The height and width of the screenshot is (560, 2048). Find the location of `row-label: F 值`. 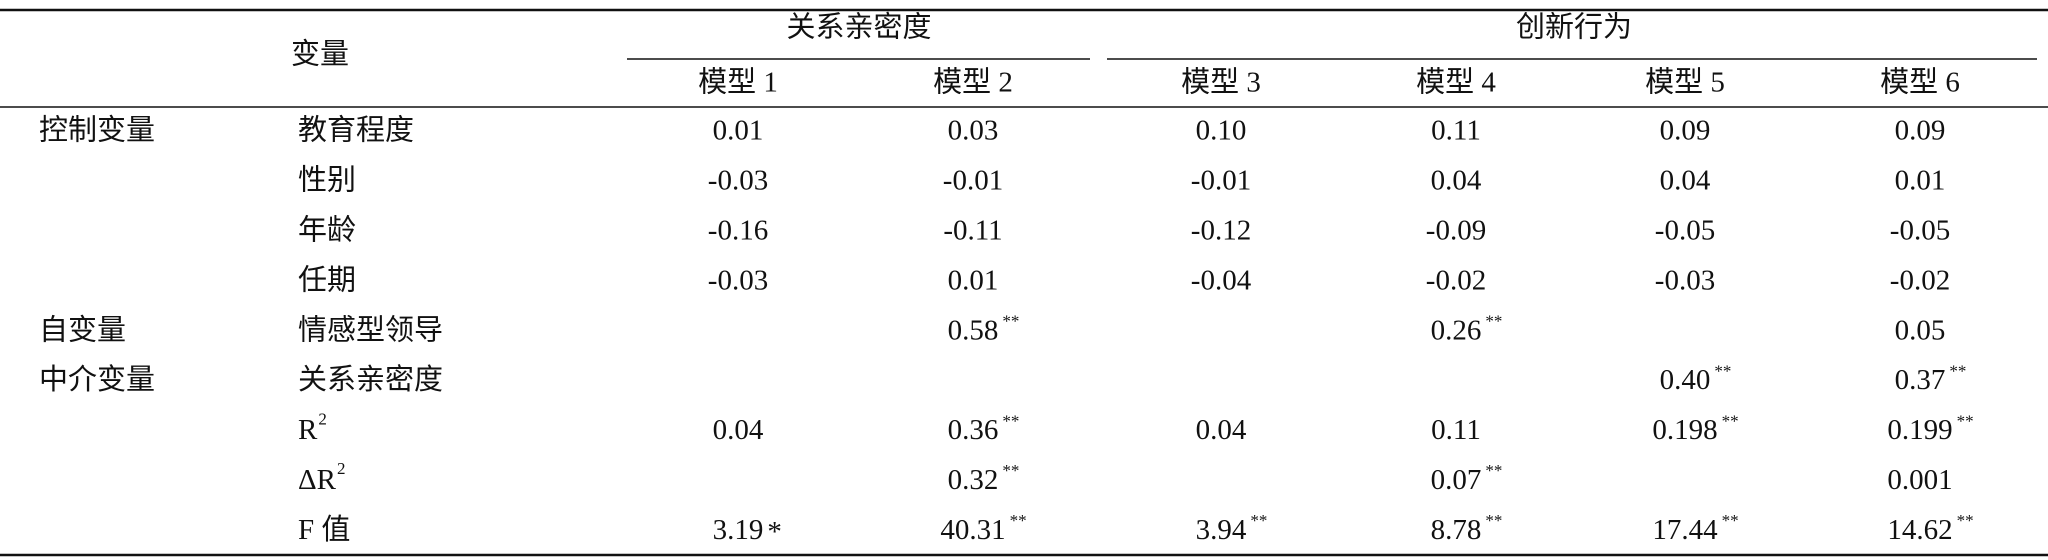

row-label: F 值 is located at coordinates (324, 529).